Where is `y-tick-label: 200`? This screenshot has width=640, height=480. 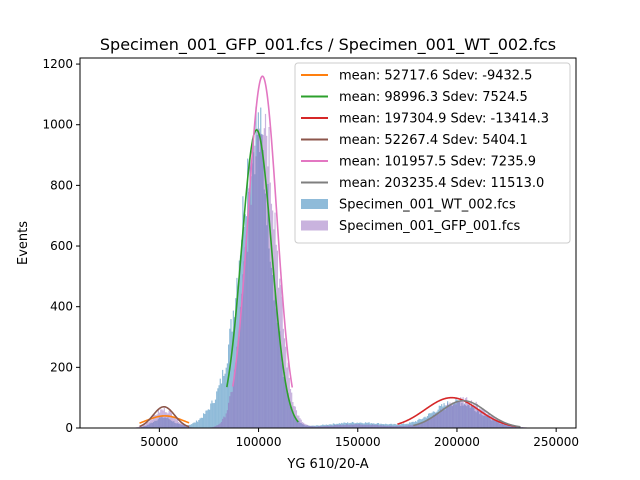 y-tick-label: 200 is located at coordinates (61, 367).